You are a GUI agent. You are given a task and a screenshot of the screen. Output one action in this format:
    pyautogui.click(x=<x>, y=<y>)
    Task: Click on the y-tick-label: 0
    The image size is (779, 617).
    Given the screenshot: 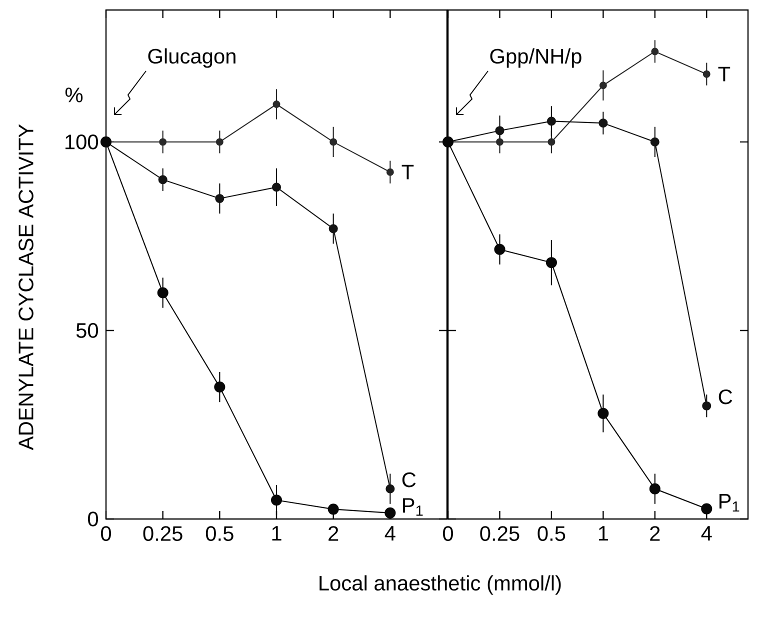 What is the action you would take?
    pyautogui.click(x=93, y=519)
    